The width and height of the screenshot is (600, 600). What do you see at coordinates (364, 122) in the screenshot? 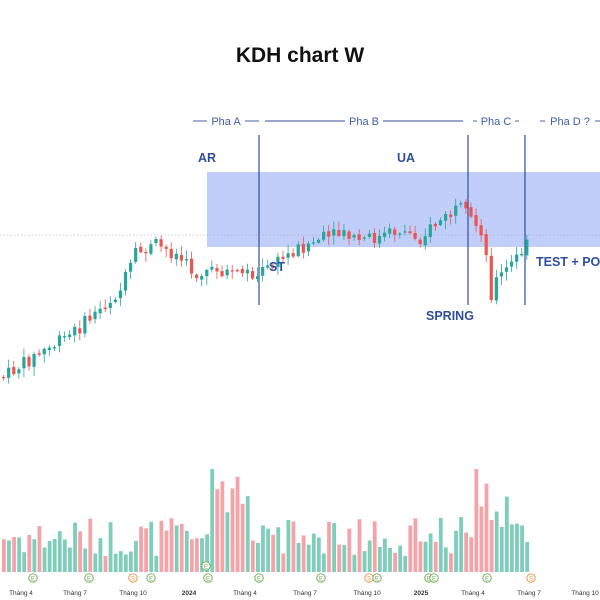
I see `phase-label: Pha B` at bounding box center [364, 122].